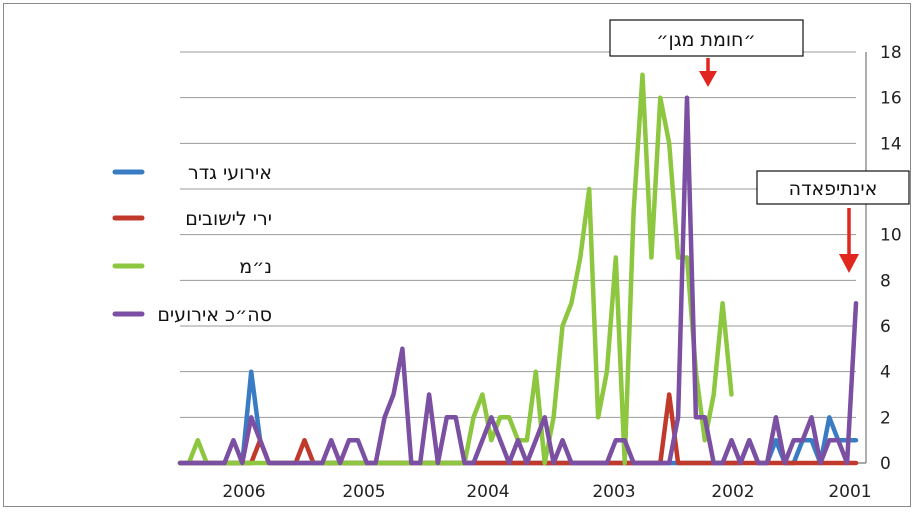  I want to click on annotation-label: אינתיפאדה, so click(833, 189).